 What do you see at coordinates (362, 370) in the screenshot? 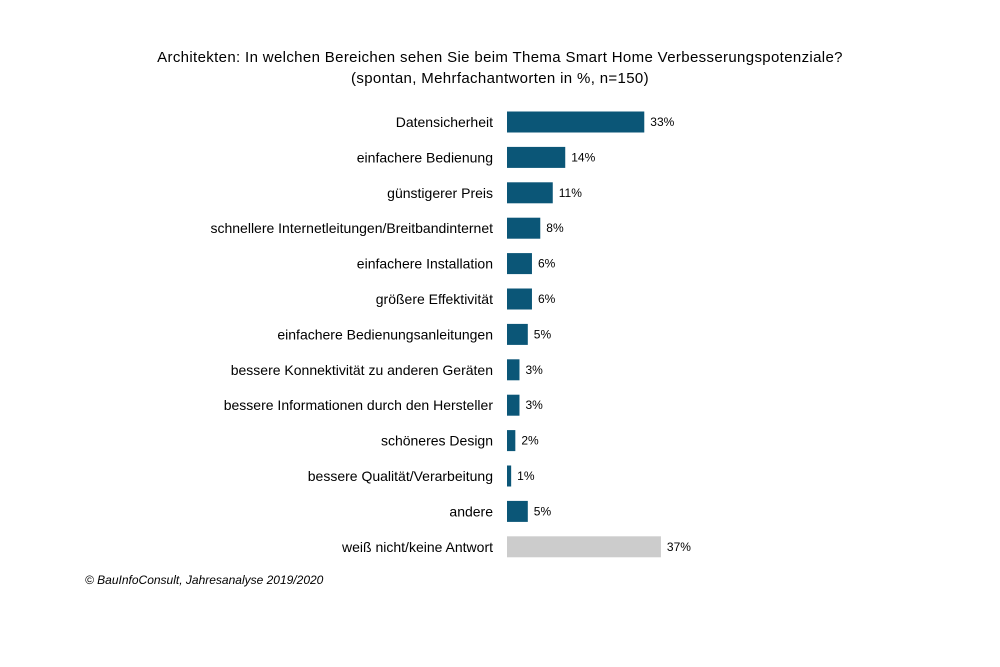
I see `category-label: bessere Konnektivität zu anderen Geräten` at bounding box center [362, 370].